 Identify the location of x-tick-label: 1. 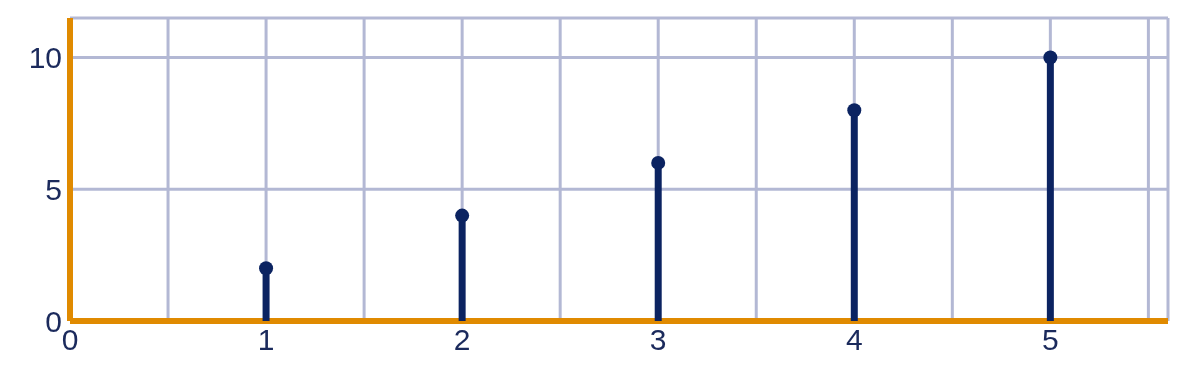
(266, 340).